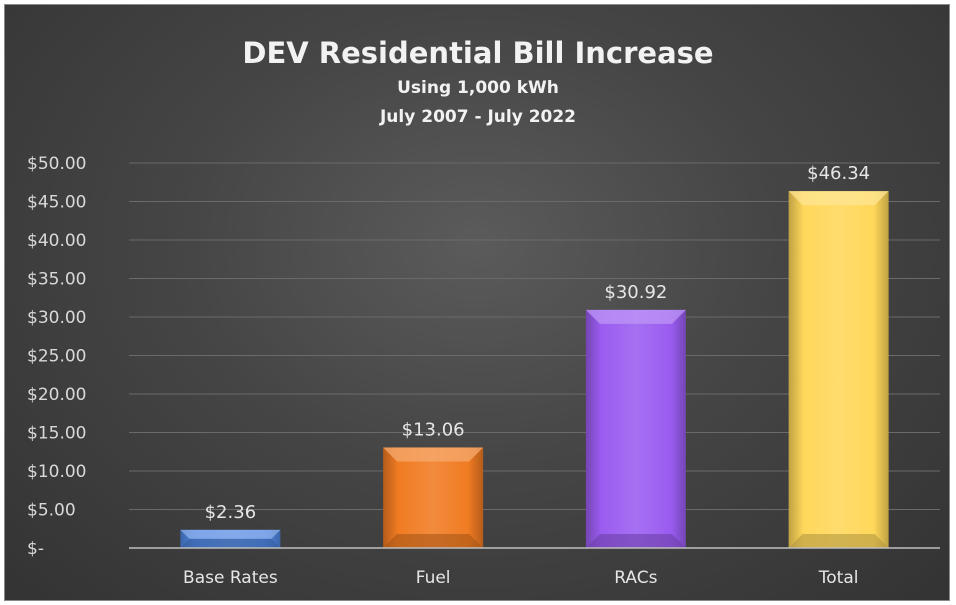 The height and width of the screenshot is (605, 956). What do you see at coordinates (838, 578) in the screenshot?
I see `category-label: Total` at bounding box center [838, 578].